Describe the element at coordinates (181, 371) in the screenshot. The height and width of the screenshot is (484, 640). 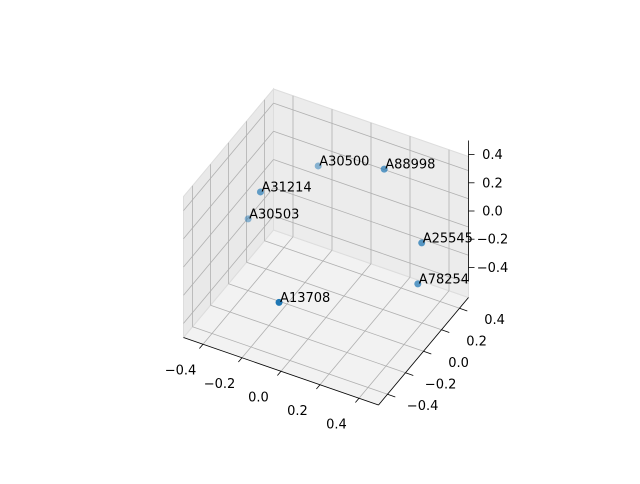
I see `x-tick-label: −0.4` at that location.